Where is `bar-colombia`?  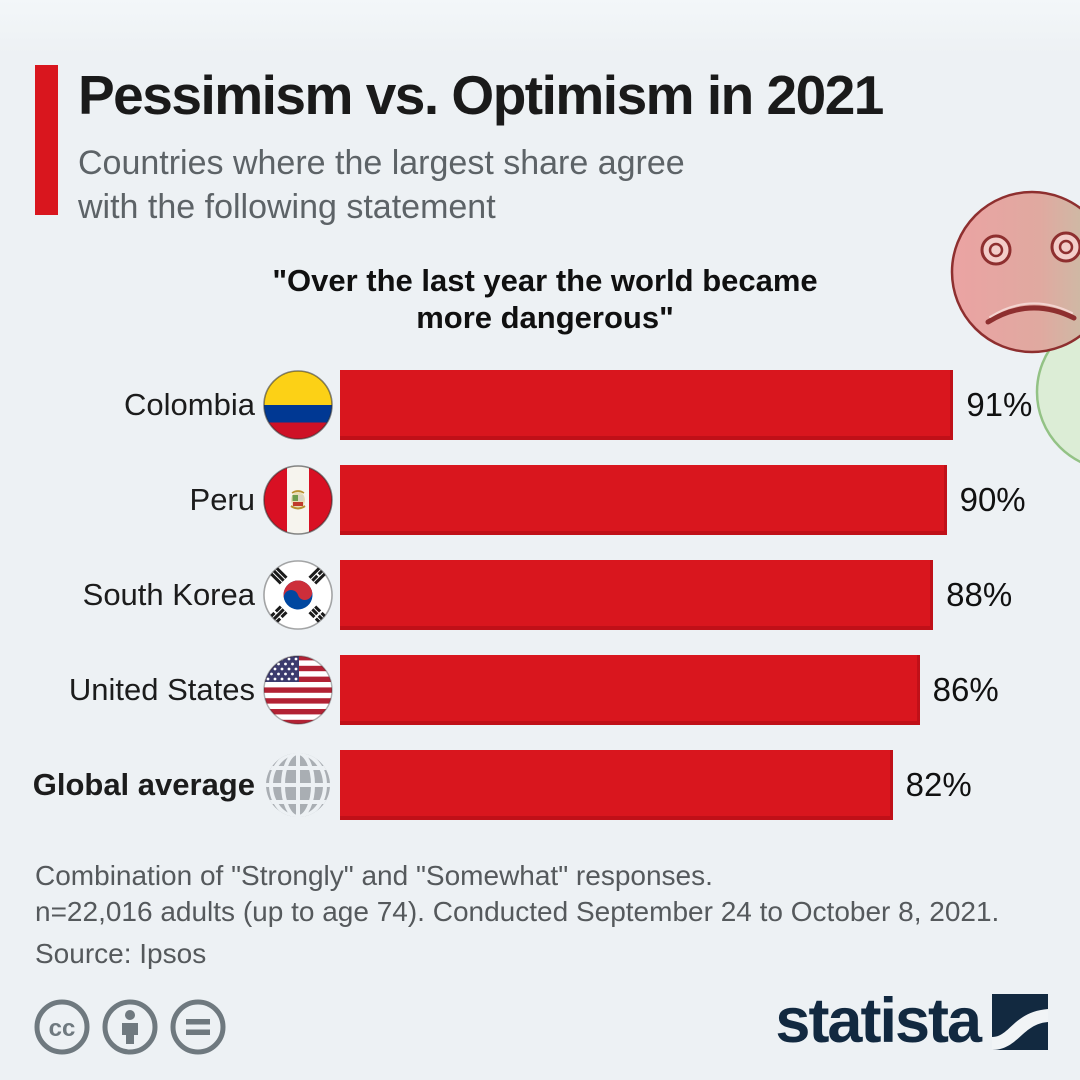 bar-colombia is located at coordinates (647, 405).